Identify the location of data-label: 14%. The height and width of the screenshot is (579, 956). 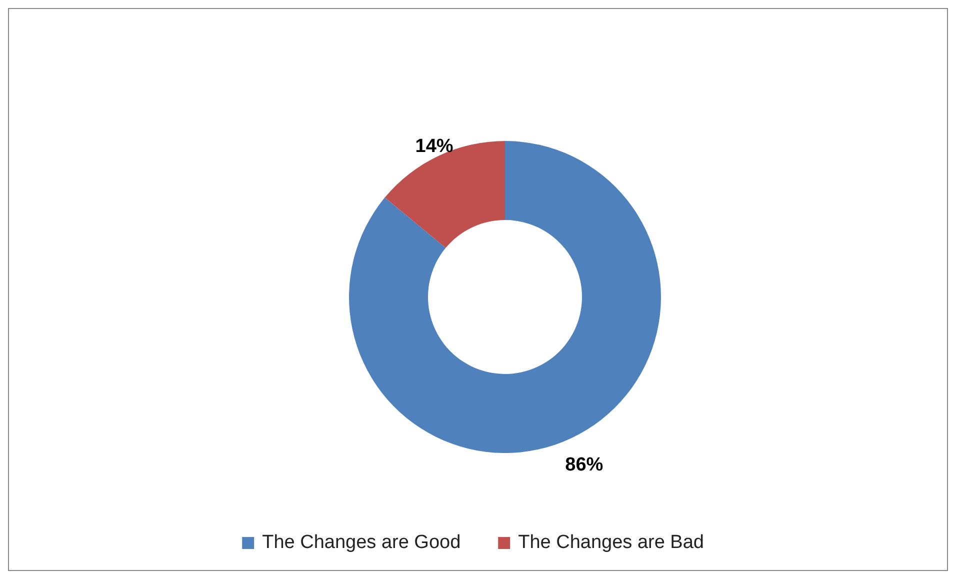
(434, 146).